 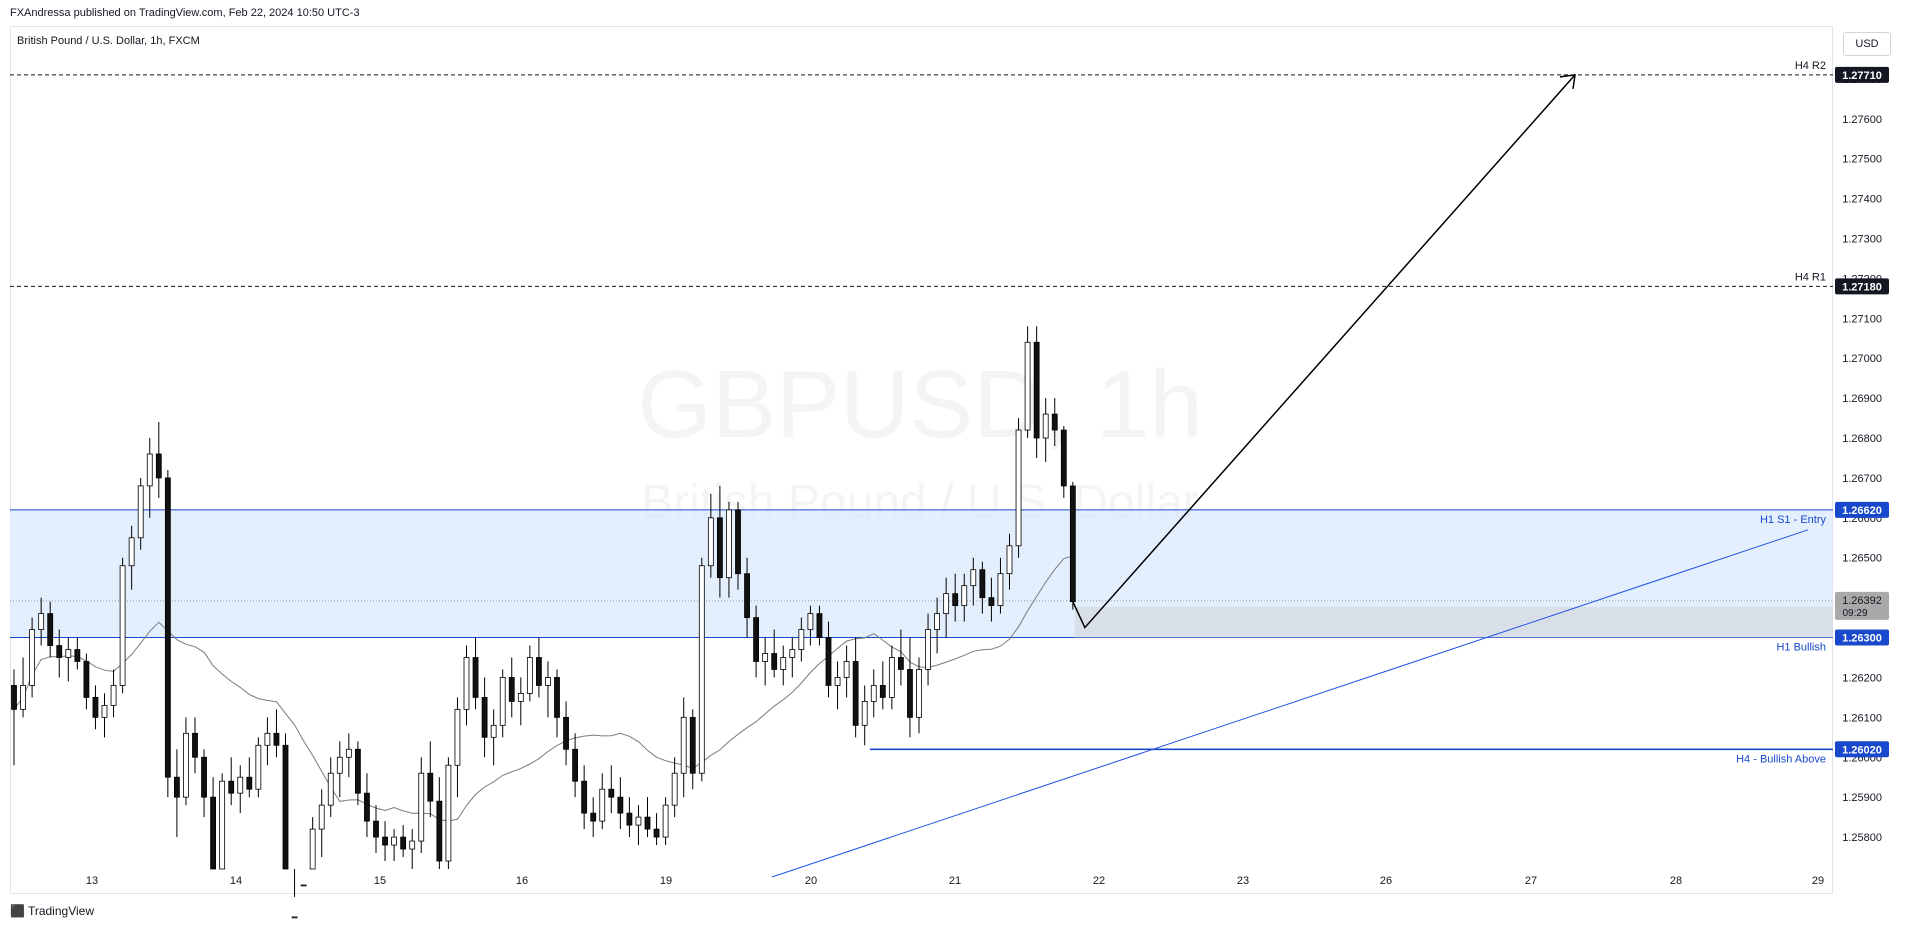 I want to click on arrow-head-icon, so click(x=1567, y=81).